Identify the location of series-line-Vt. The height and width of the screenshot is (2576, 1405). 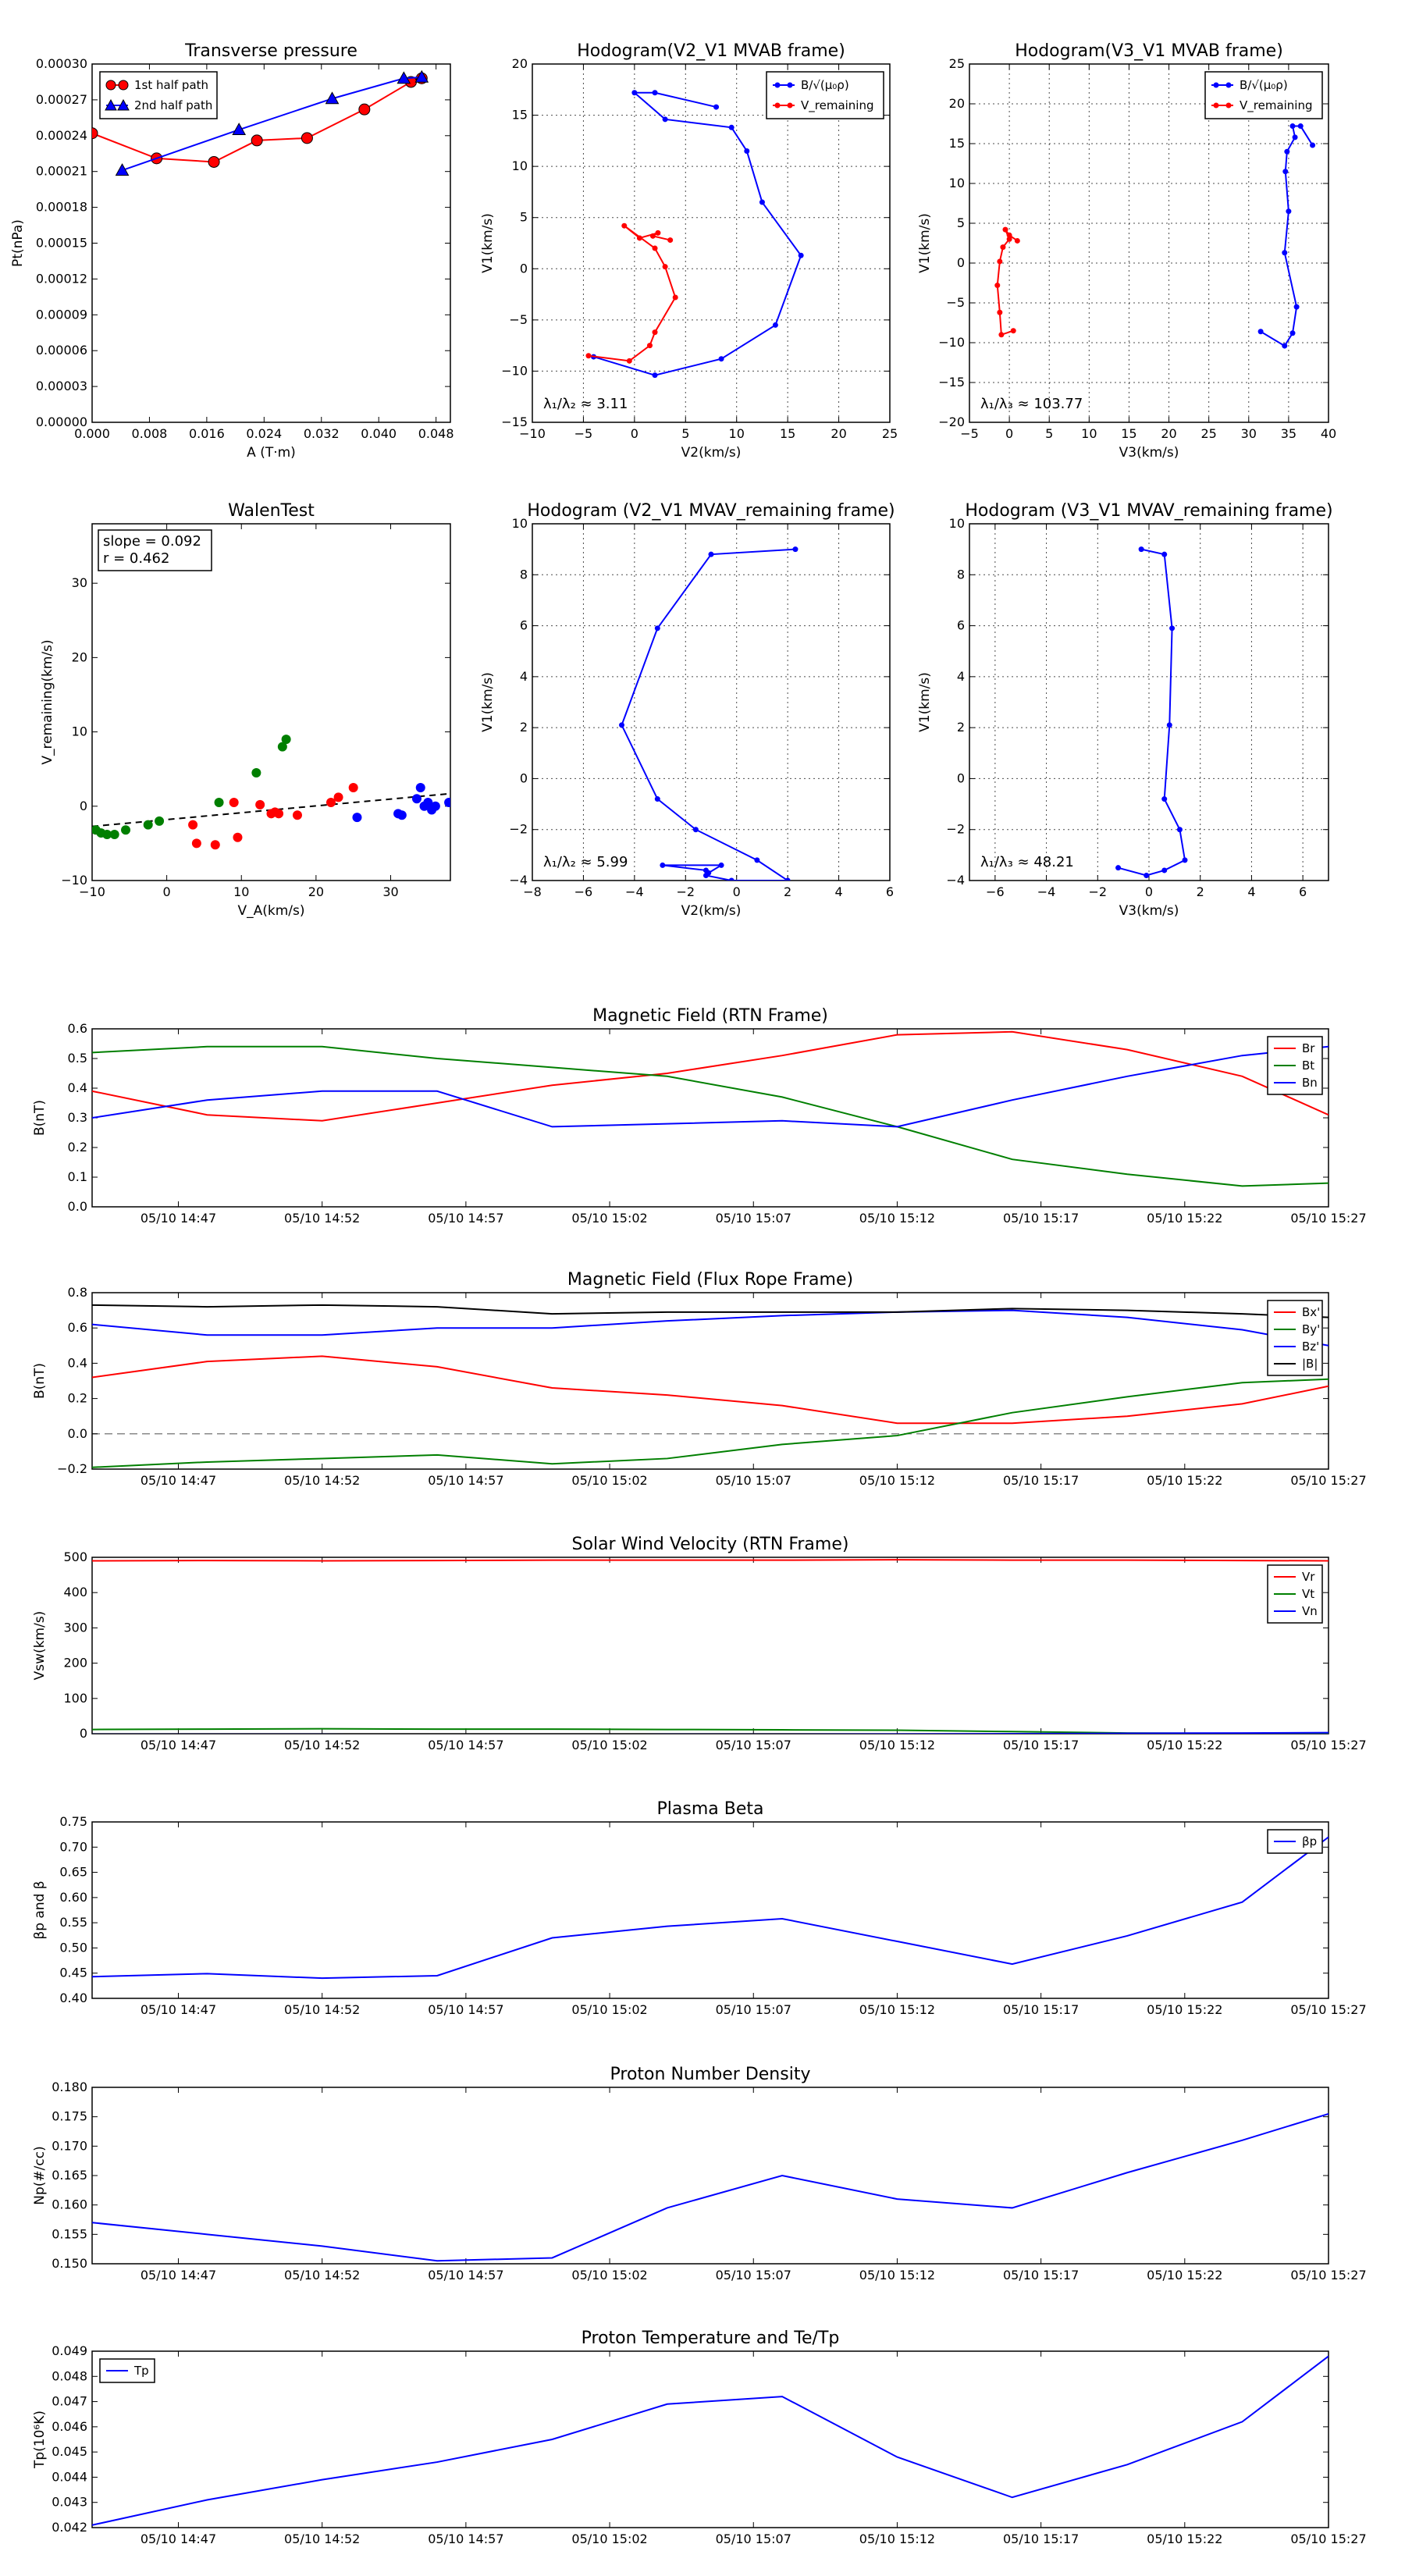
(711, 1730).